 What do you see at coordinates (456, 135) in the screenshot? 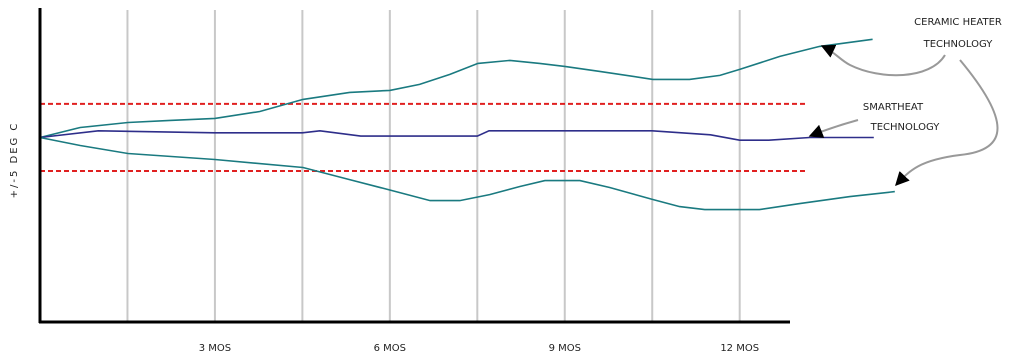
I see `series-line` at bounding box center [456, 135].